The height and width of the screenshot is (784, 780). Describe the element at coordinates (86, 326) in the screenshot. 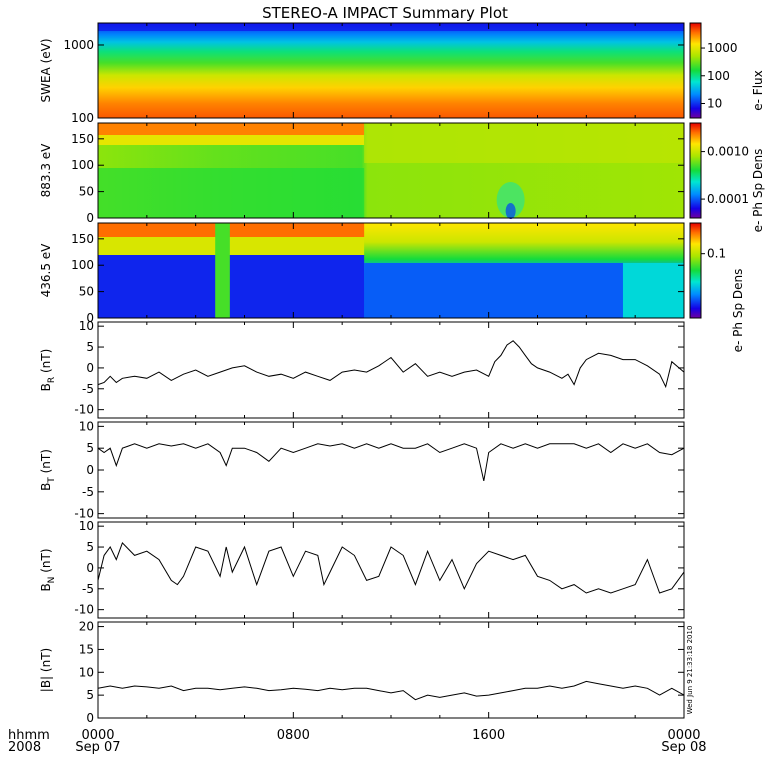

I see `br-ytick-label: 10` at that location.